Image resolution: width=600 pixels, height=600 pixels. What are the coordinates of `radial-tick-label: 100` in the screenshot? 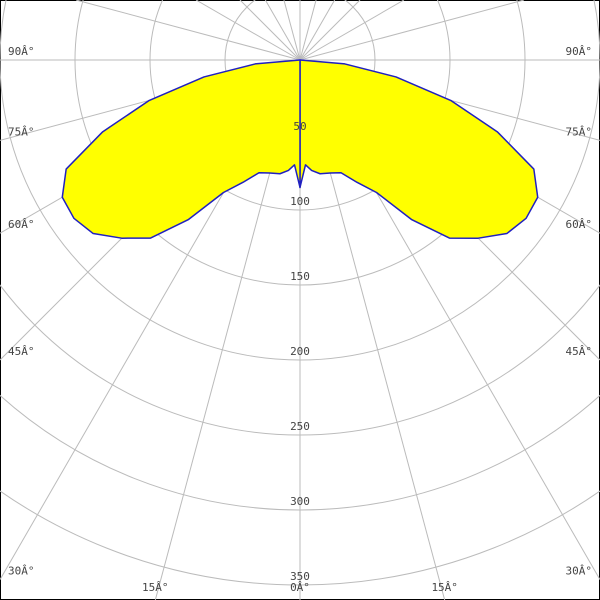 It's located at (300, 201).